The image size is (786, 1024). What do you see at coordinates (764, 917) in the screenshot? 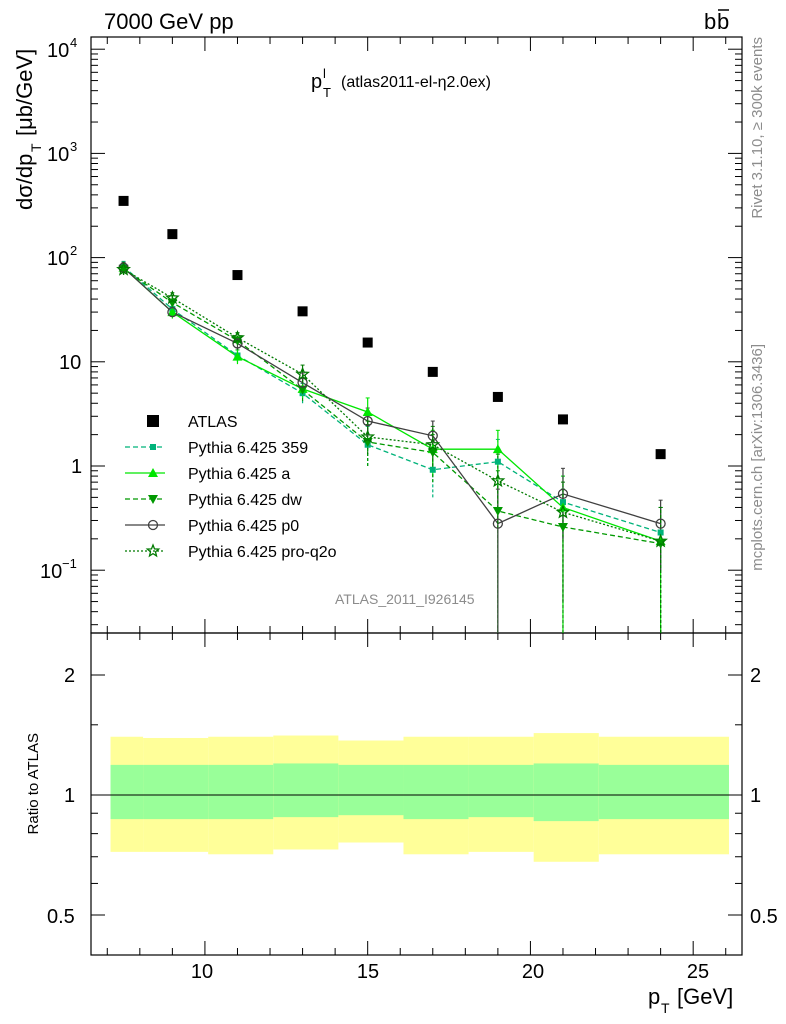
I see `ratio-ytick-0.5-right: 0.5` at bounding box center [764, 917].